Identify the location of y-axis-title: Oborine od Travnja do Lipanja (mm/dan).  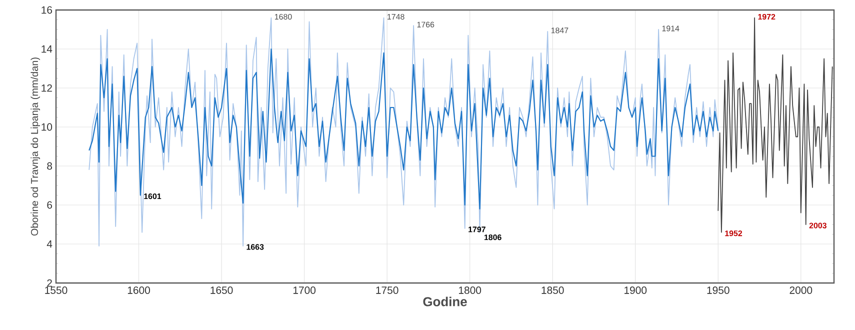
(35, 147).